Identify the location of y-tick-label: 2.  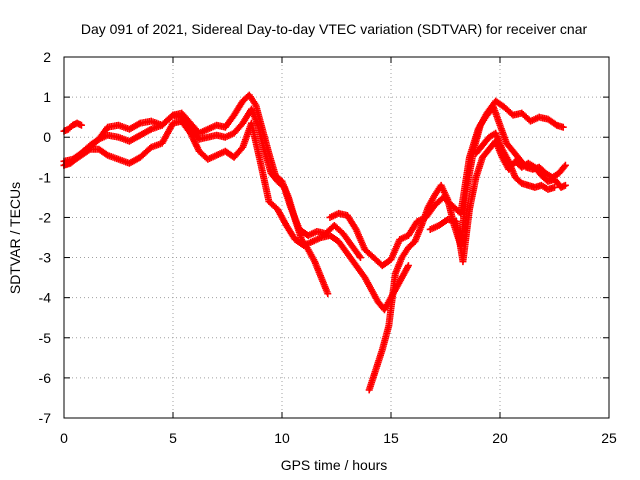
(47, 57).